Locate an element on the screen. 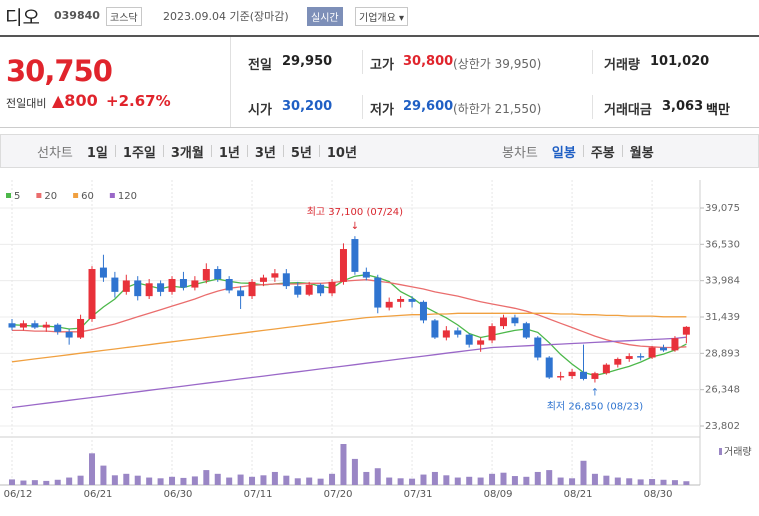 This screenshot has width=759, height=516. company-button: 기업개요 ▾ is located at coordinates (381, 16).